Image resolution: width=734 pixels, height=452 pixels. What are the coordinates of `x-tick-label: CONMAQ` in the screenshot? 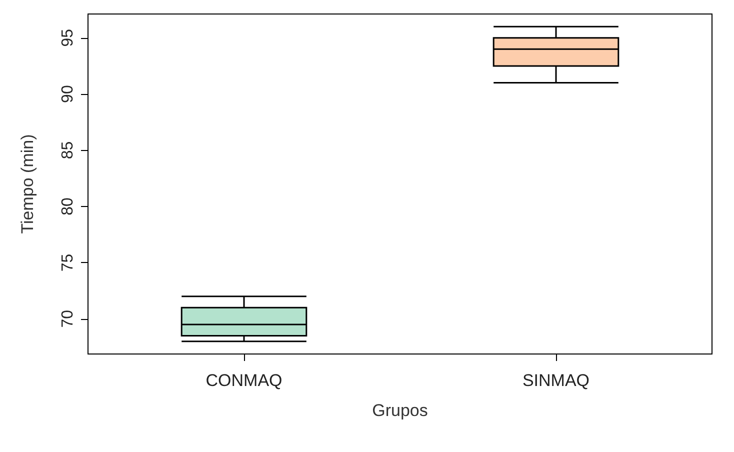 It's located at (244, 380).